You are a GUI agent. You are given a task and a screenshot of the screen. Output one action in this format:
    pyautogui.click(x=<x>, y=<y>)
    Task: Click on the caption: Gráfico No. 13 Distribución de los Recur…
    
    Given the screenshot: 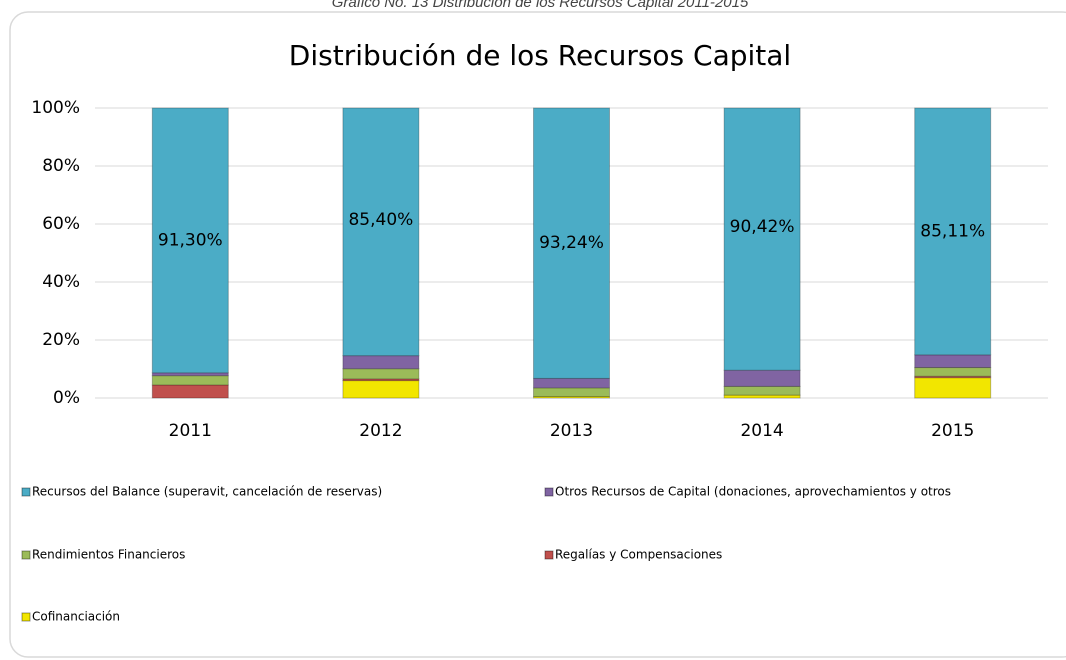 What is the action you would take?
    pyautogui.click(x=540, y=5)
    